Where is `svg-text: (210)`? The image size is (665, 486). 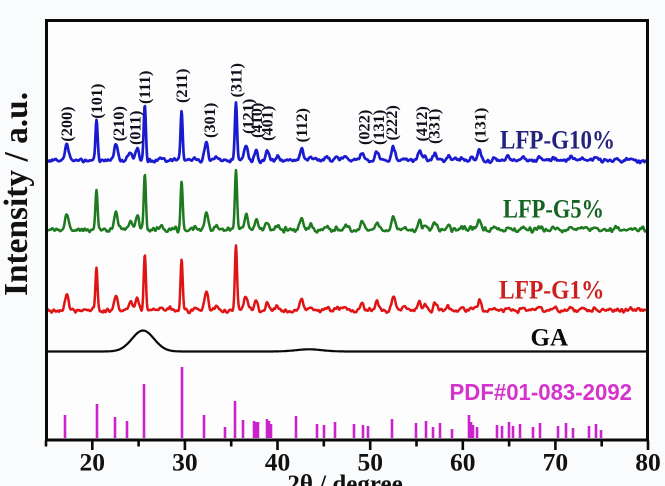
svg-text: (210) is located at coordinates (118, 123).